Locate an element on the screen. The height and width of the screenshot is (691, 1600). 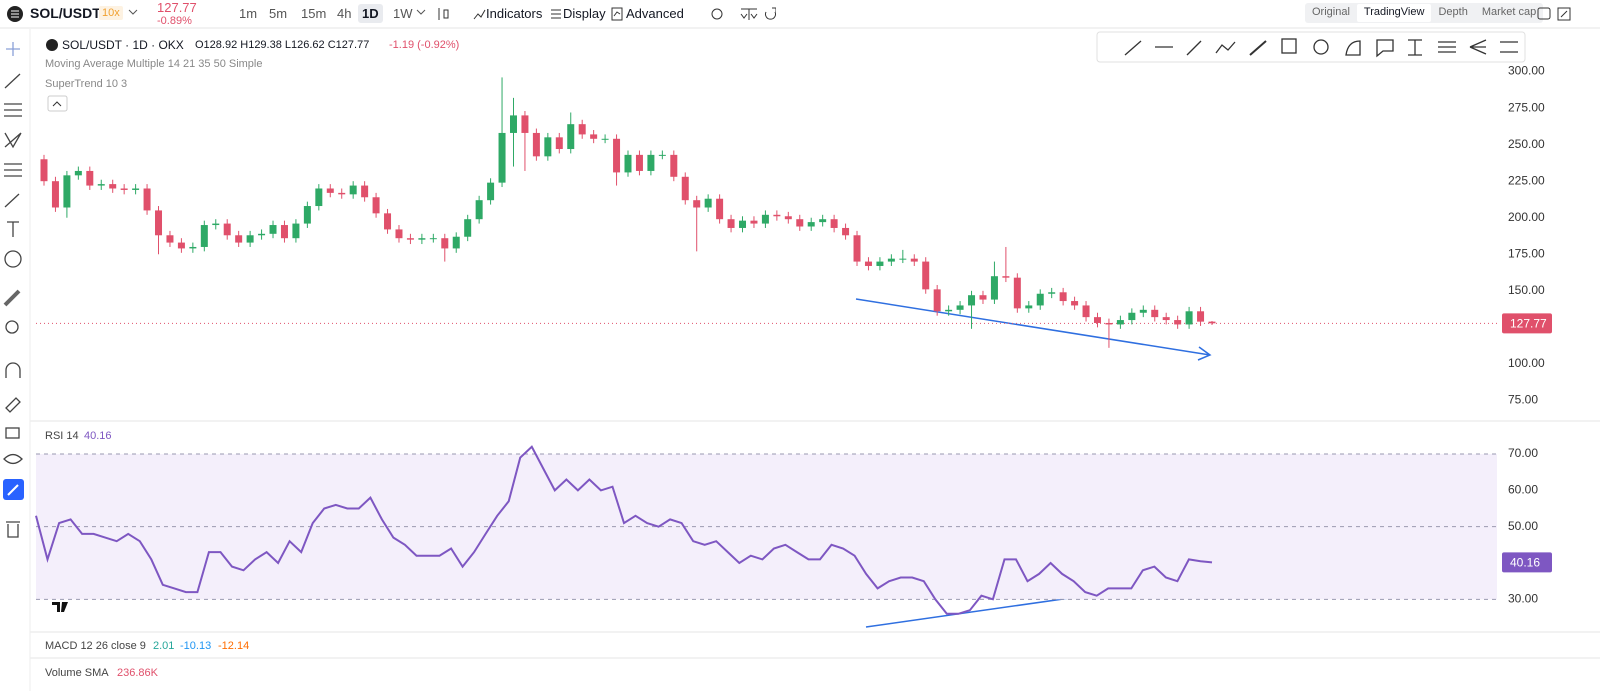
macd-title: MACD 12 26 close 9 is located at coordinates (95, 646).